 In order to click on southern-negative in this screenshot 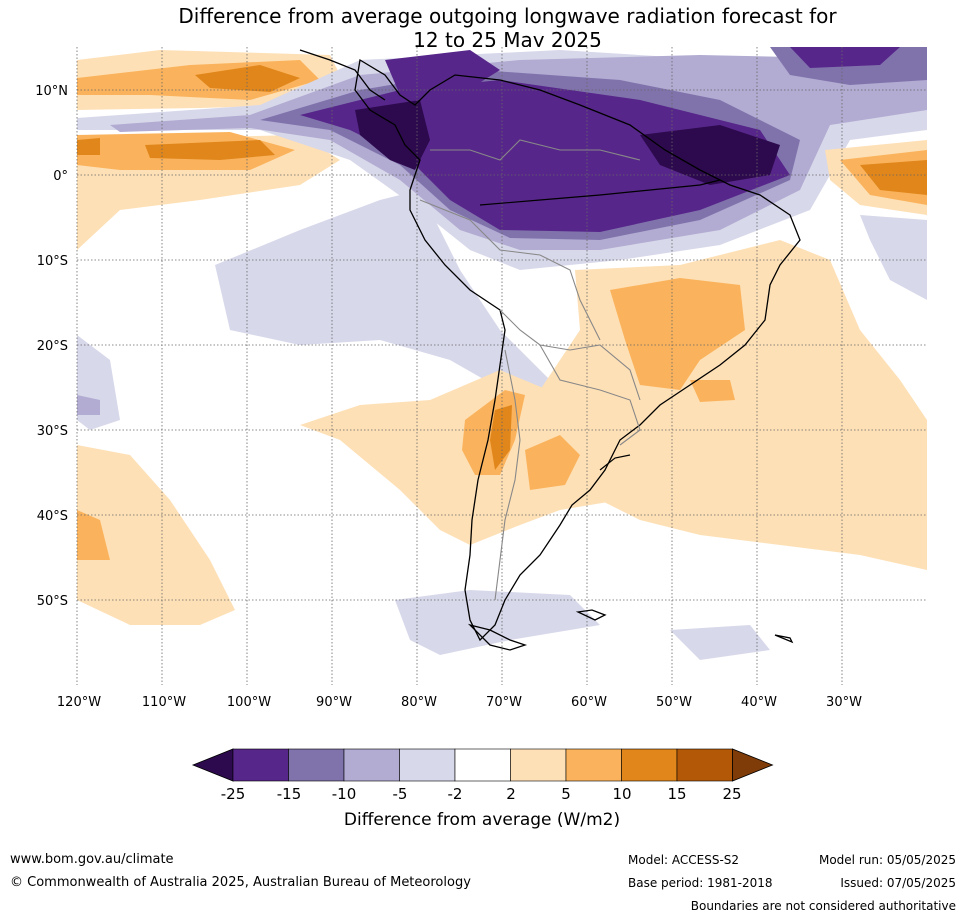, I will do `click(497, 622)`.